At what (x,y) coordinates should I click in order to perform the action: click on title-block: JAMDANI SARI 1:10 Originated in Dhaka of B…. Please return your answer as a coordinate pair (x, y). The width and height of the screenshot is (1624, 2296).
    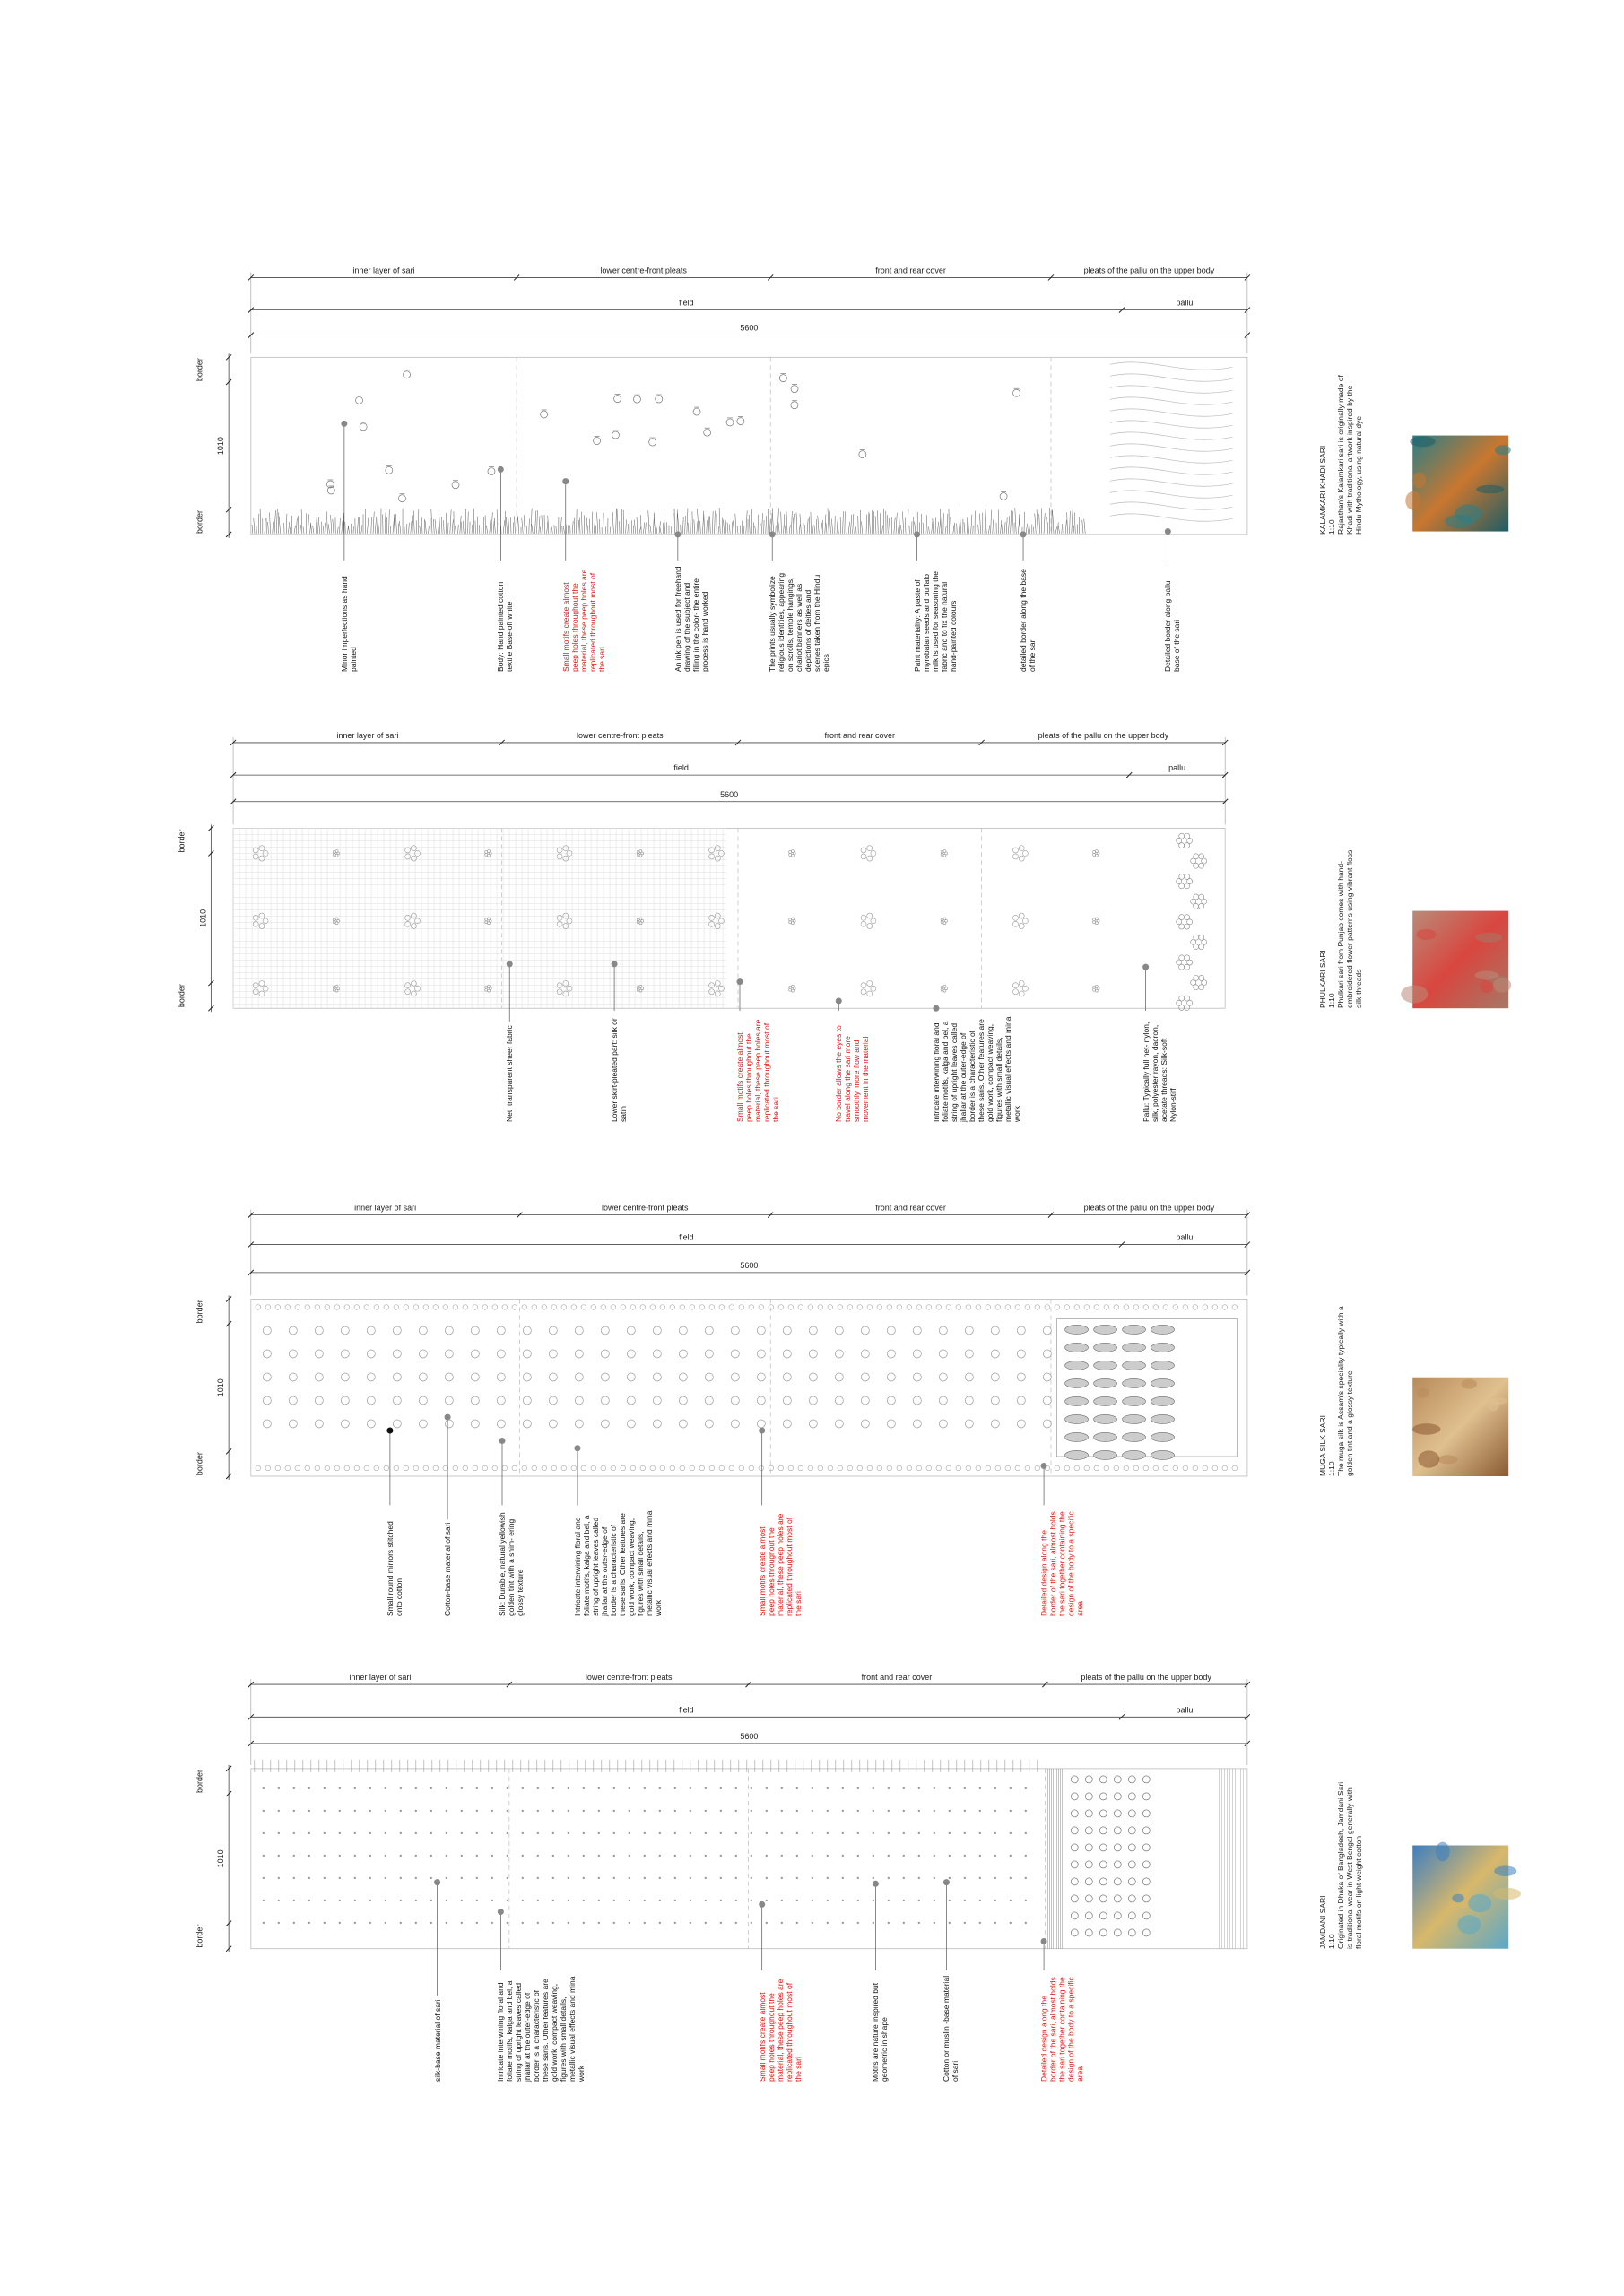
    Looking at the image, I should click on (1340, 1864).